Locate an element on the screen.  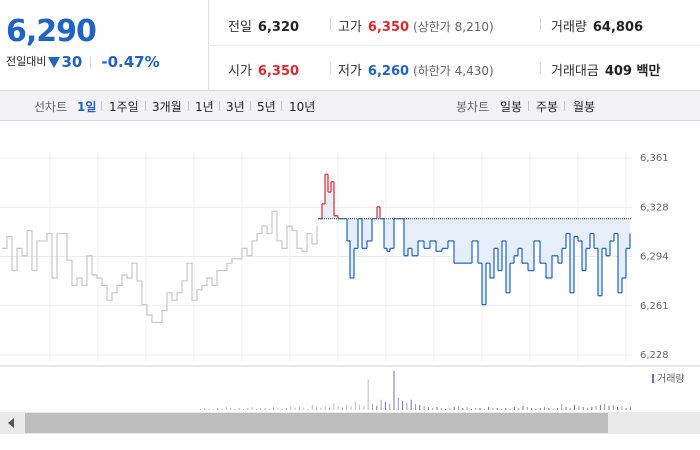
prev-close-cell: 전일 6,320 is located at coordinates (263, 25).